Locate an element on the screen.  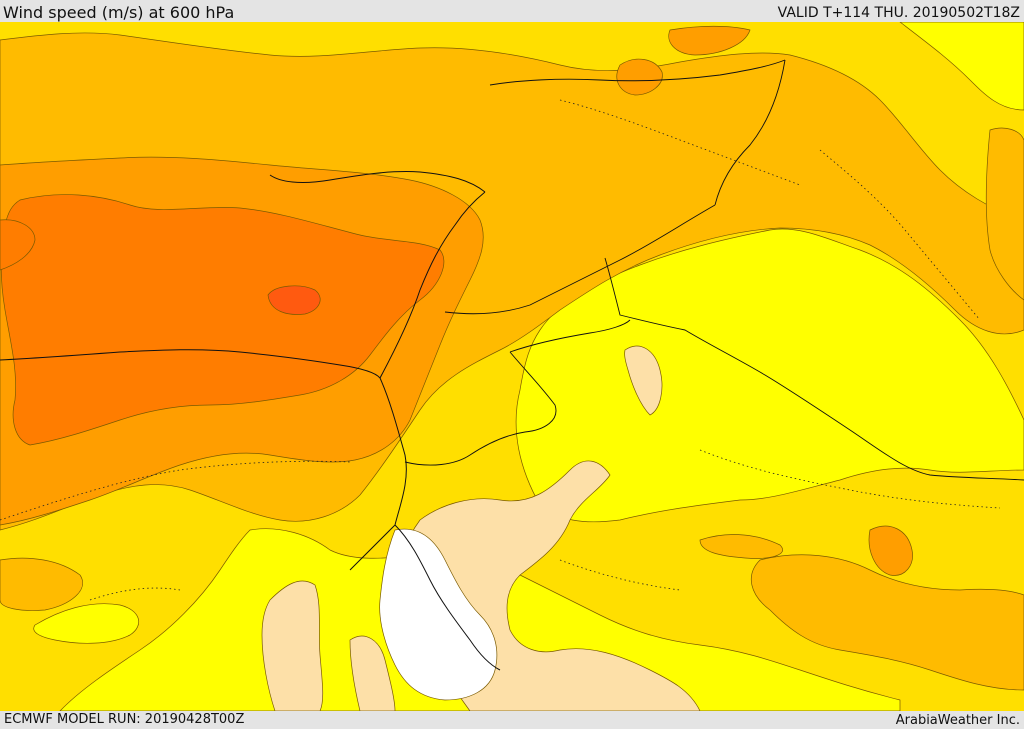
field-light-yellow-ne is located at coordinates (961, 66).